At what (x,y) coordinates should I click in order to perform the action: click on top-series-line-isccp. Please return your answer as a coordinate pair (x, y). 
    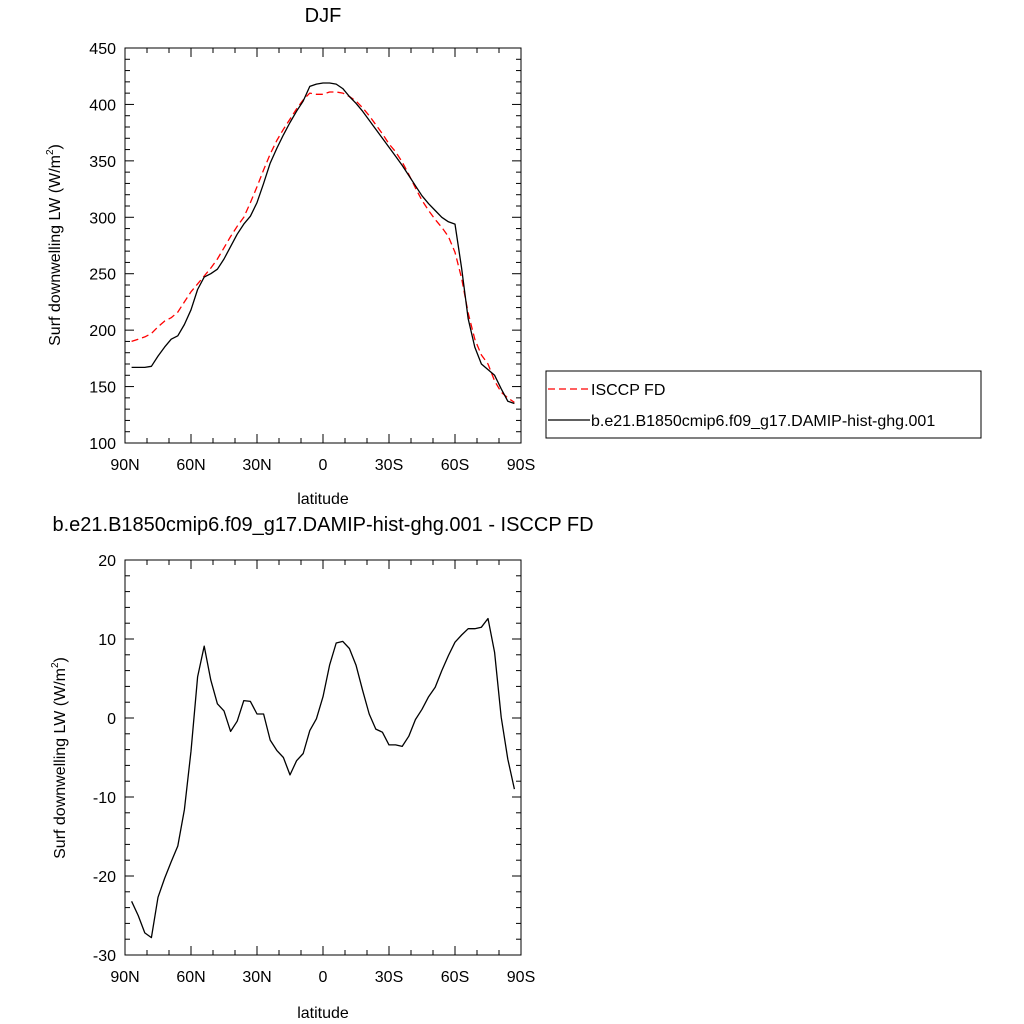
    Looking at the image, I should click on (323, 247).